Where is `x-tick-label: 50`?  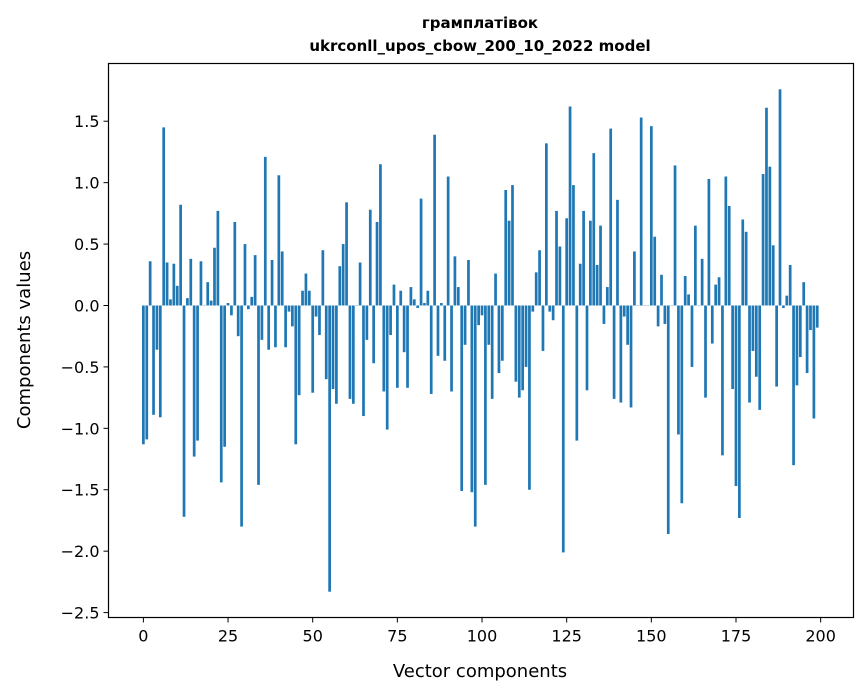 x-tick-label: 50 is located at coordinates (313, 636).